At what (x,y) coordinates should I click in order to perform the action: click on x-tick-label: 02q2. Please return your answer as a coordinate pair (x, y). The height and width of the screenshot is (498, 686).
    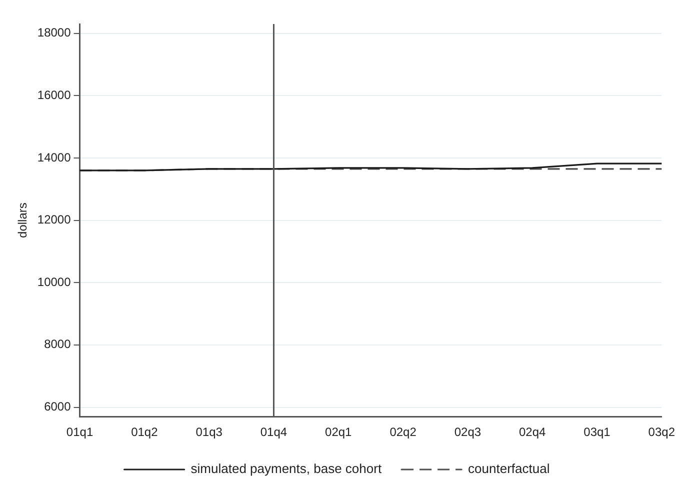
    Looking at the image, I should click on (403, 432).